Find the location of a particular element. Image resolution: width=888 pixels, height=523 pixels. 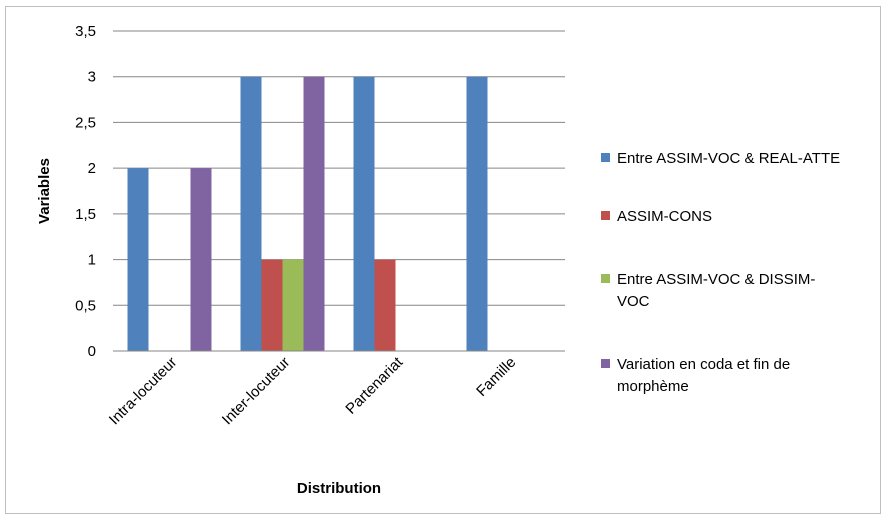

y-axis-title: Variables is located at coordinates (44, 191).